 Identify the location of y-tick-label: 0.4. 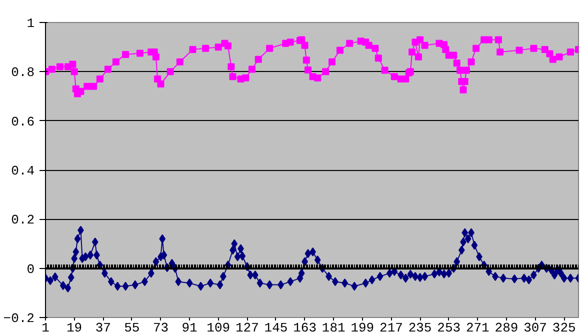
(23, 171).